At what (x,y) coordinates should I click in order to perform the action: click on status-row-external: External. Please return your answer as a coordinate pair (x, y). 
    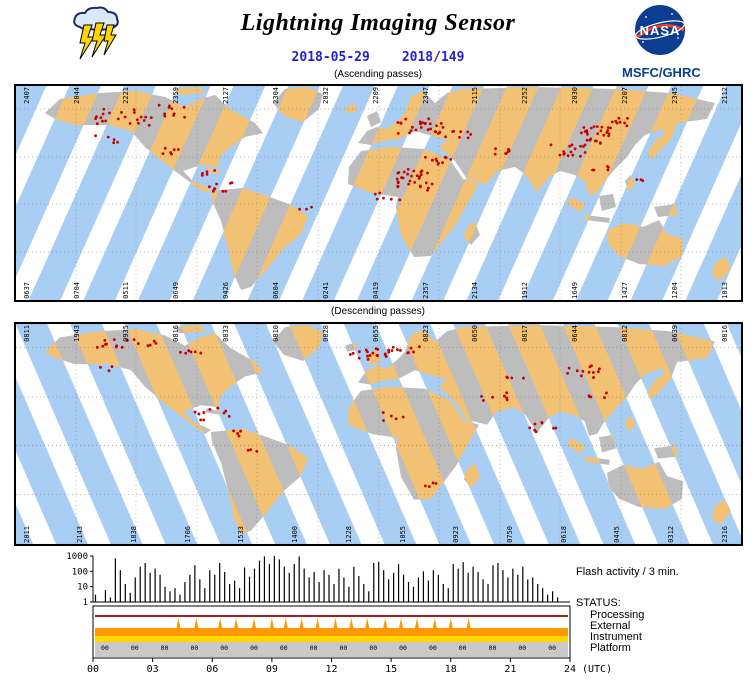
    Looking at the image, I should click on (610, 626).